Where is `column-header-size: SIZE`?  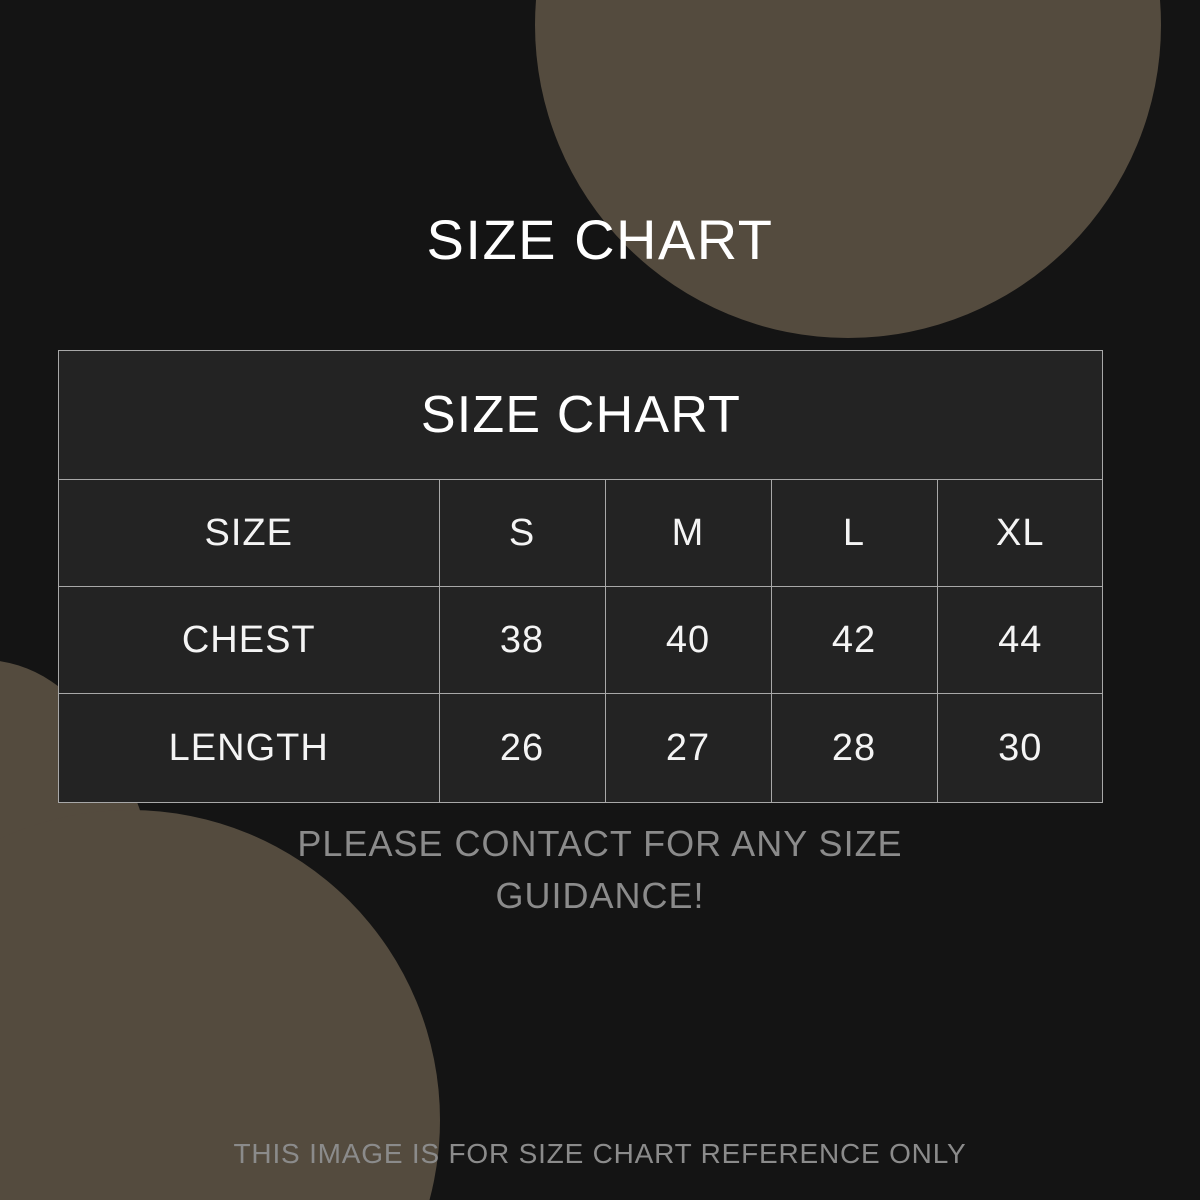 column-header-size: SIZE is located at coordinates (249, 533).